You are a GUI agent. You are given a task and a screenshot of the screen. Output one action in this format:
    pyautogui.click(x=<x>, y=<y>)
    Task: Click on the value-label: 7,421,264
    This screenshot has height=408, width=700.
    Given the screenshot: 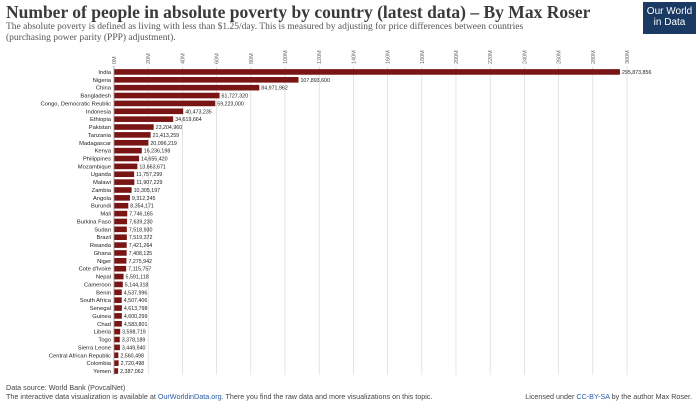 What is the action you would take?
    pyautogui.click(x=141, y=246)
    